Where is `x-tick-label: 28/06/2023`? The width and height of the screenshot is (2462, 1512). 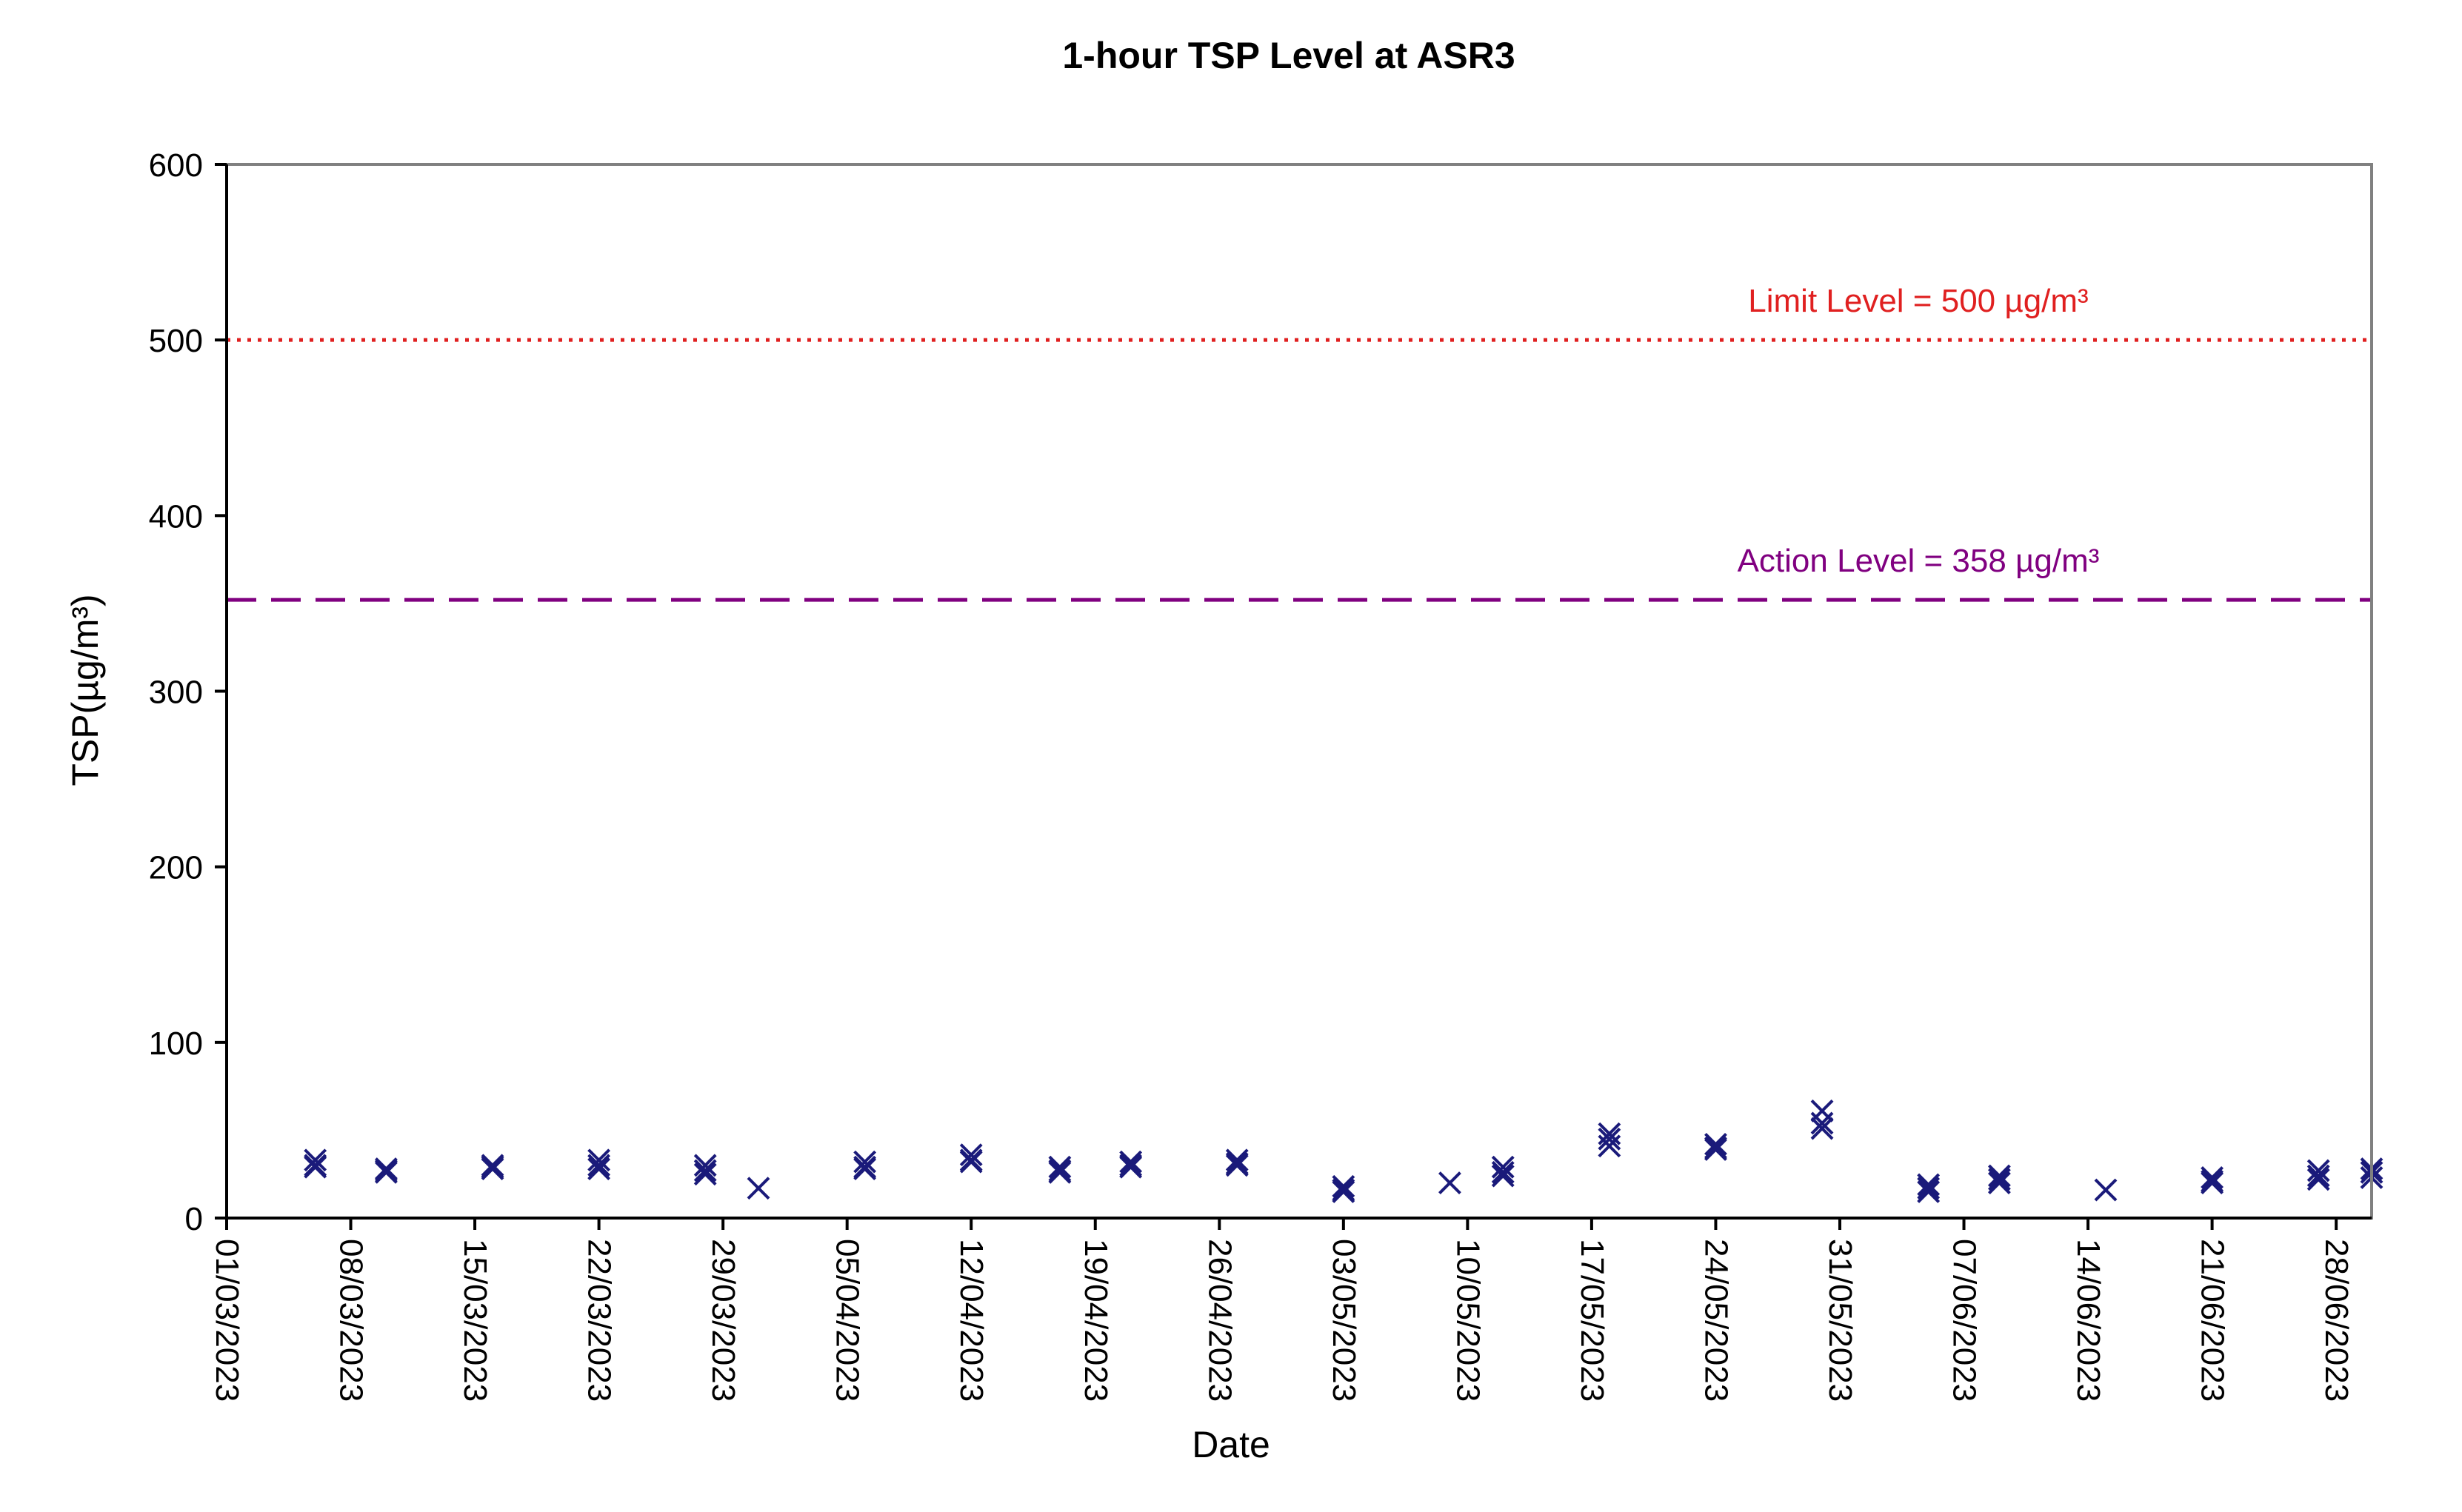 x-tick-label: 28/06/2023 is located at coordinates (2336, 1320).